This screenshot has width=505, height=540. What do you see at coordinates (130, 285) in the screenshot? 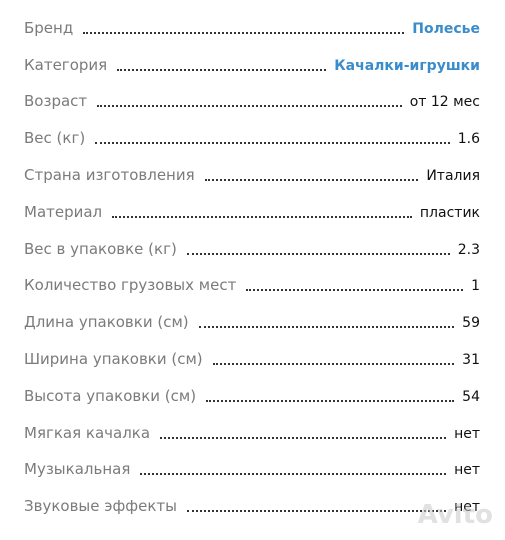
I see `spec-label: Количество грузовых мест` at bounding box center [130, 285].